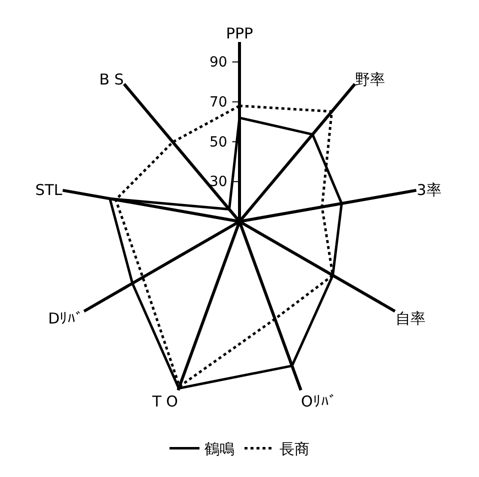  Describe the element at coordinates (240, 33) in the screenshot. I see `spoke-label: PPP` at that location.